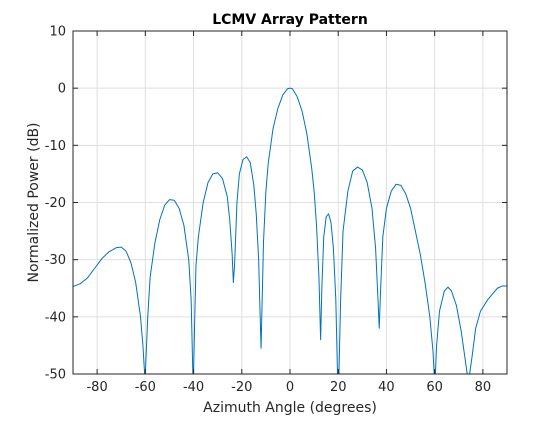 The width and height of the screenshot is (560, 424). I want to click on y-tick-label: 0, so click(62, 89).